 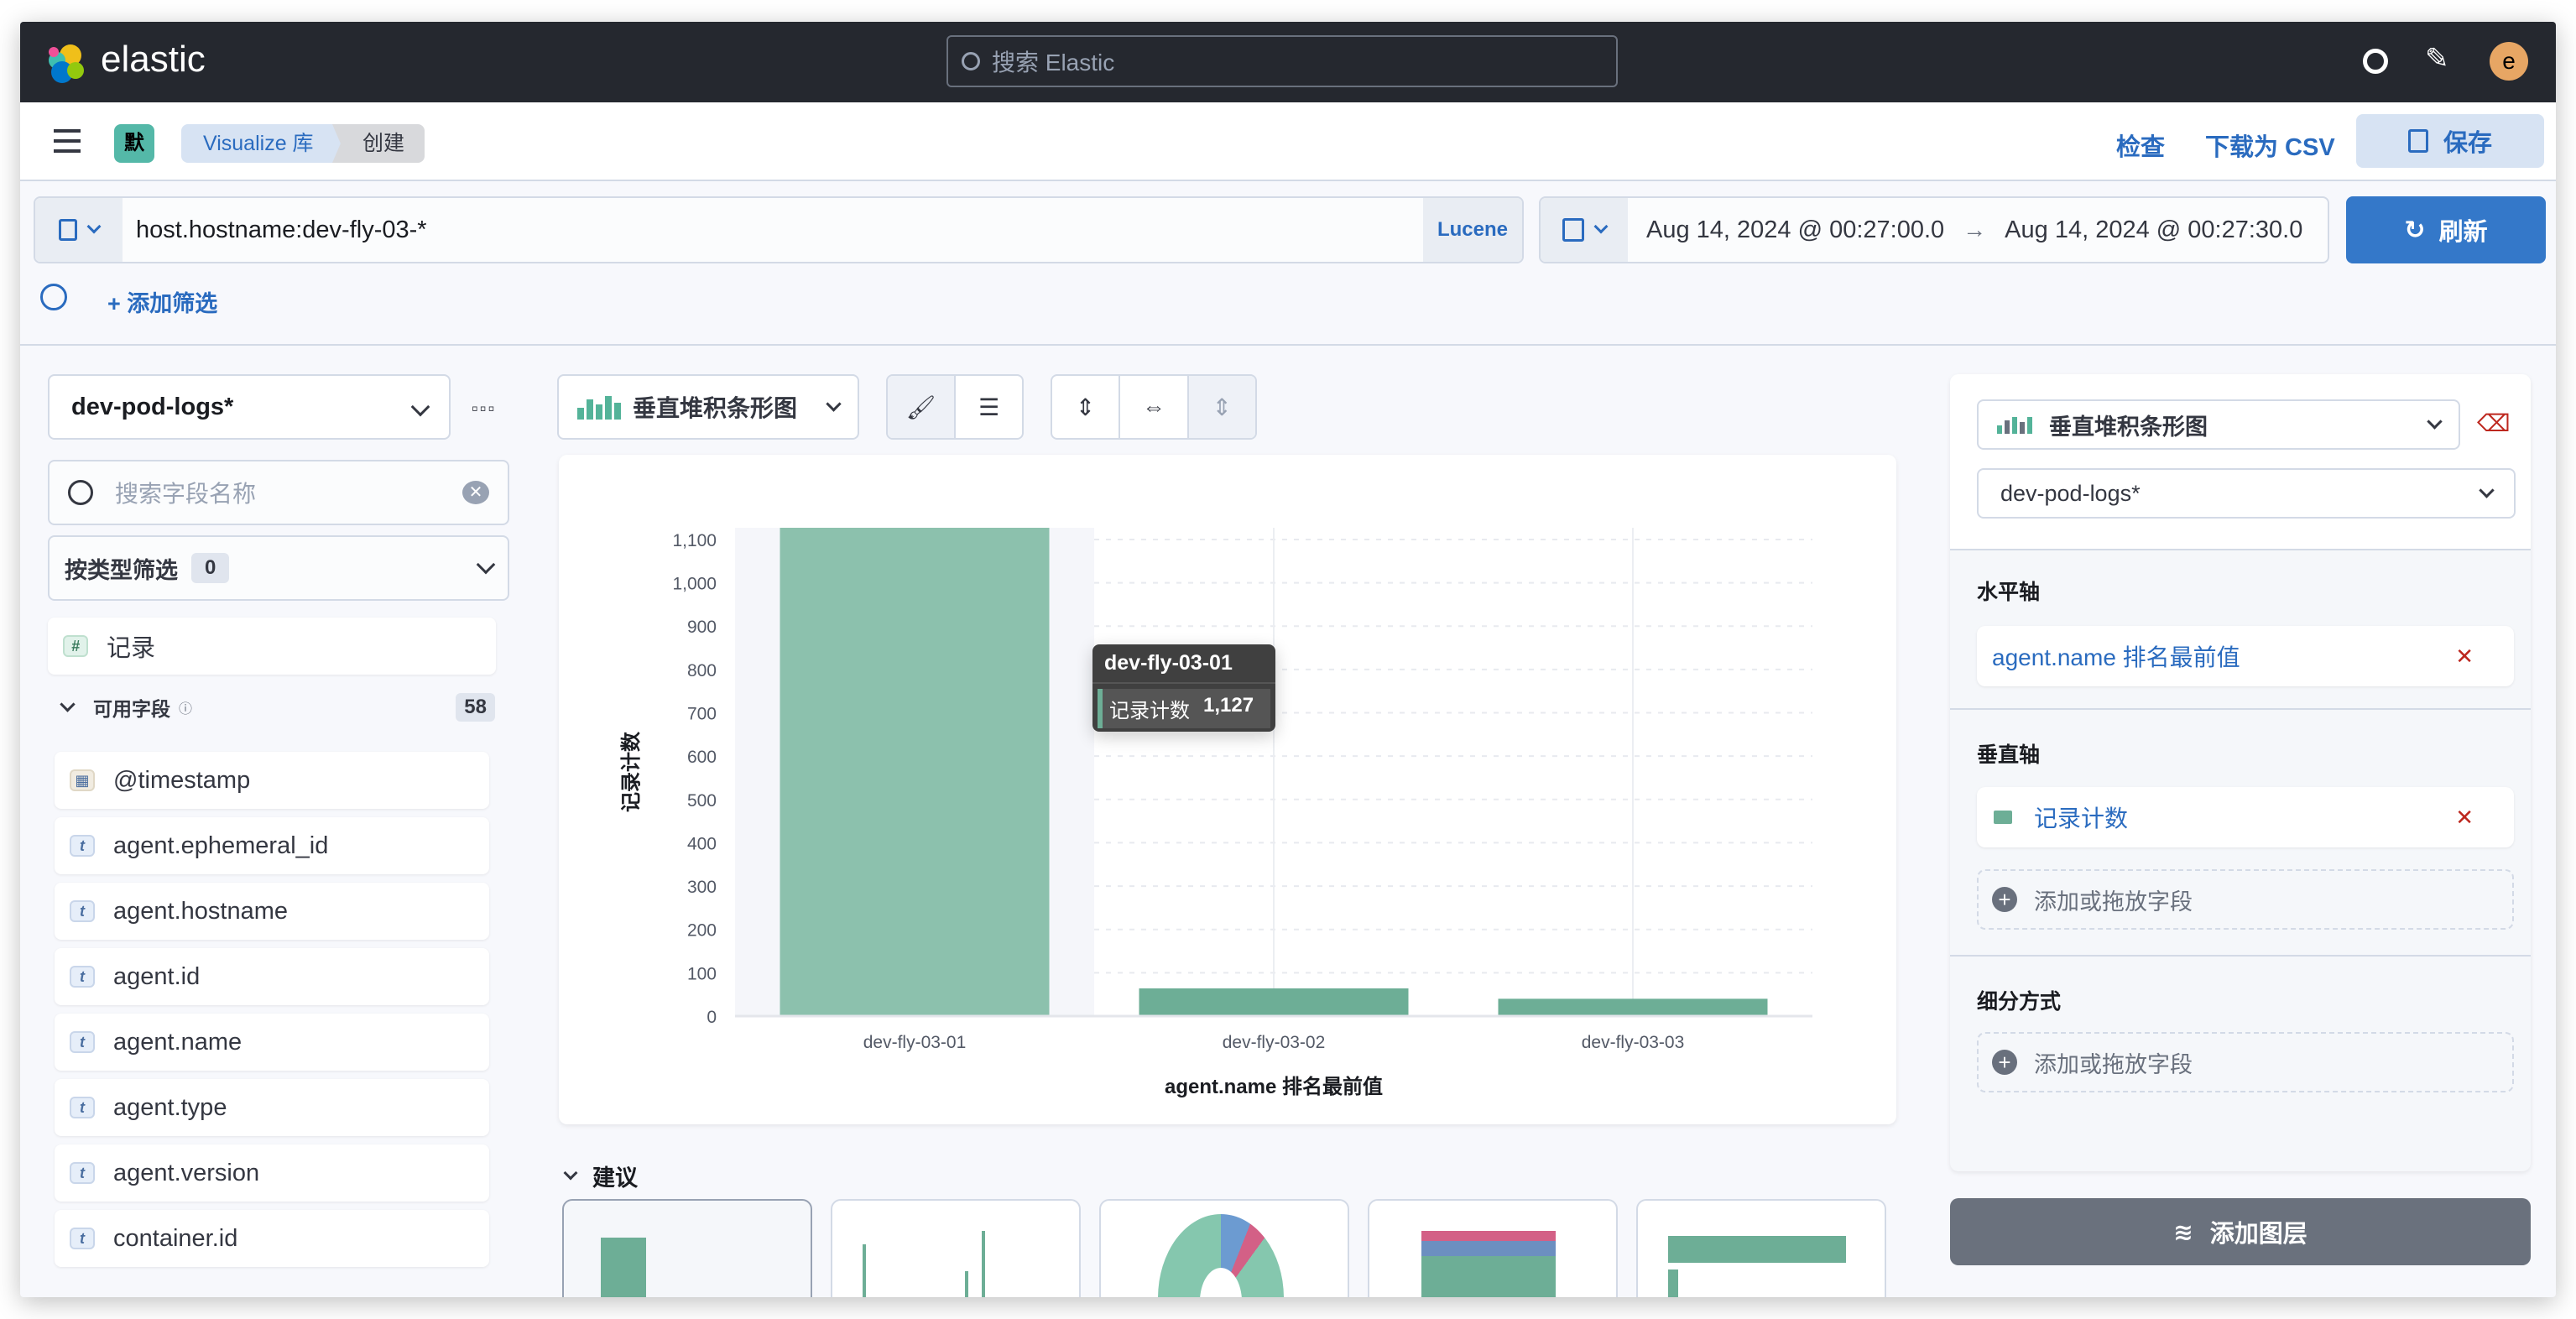 What do you see at coordinates (2446, 229) in the screenshot?
I see `refresh-button: ↻ 刷新` at bounding box center [2446, 229].